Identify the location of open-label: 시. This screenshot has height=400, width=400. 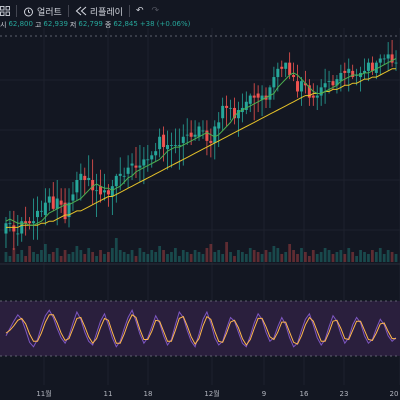
(3, 25).